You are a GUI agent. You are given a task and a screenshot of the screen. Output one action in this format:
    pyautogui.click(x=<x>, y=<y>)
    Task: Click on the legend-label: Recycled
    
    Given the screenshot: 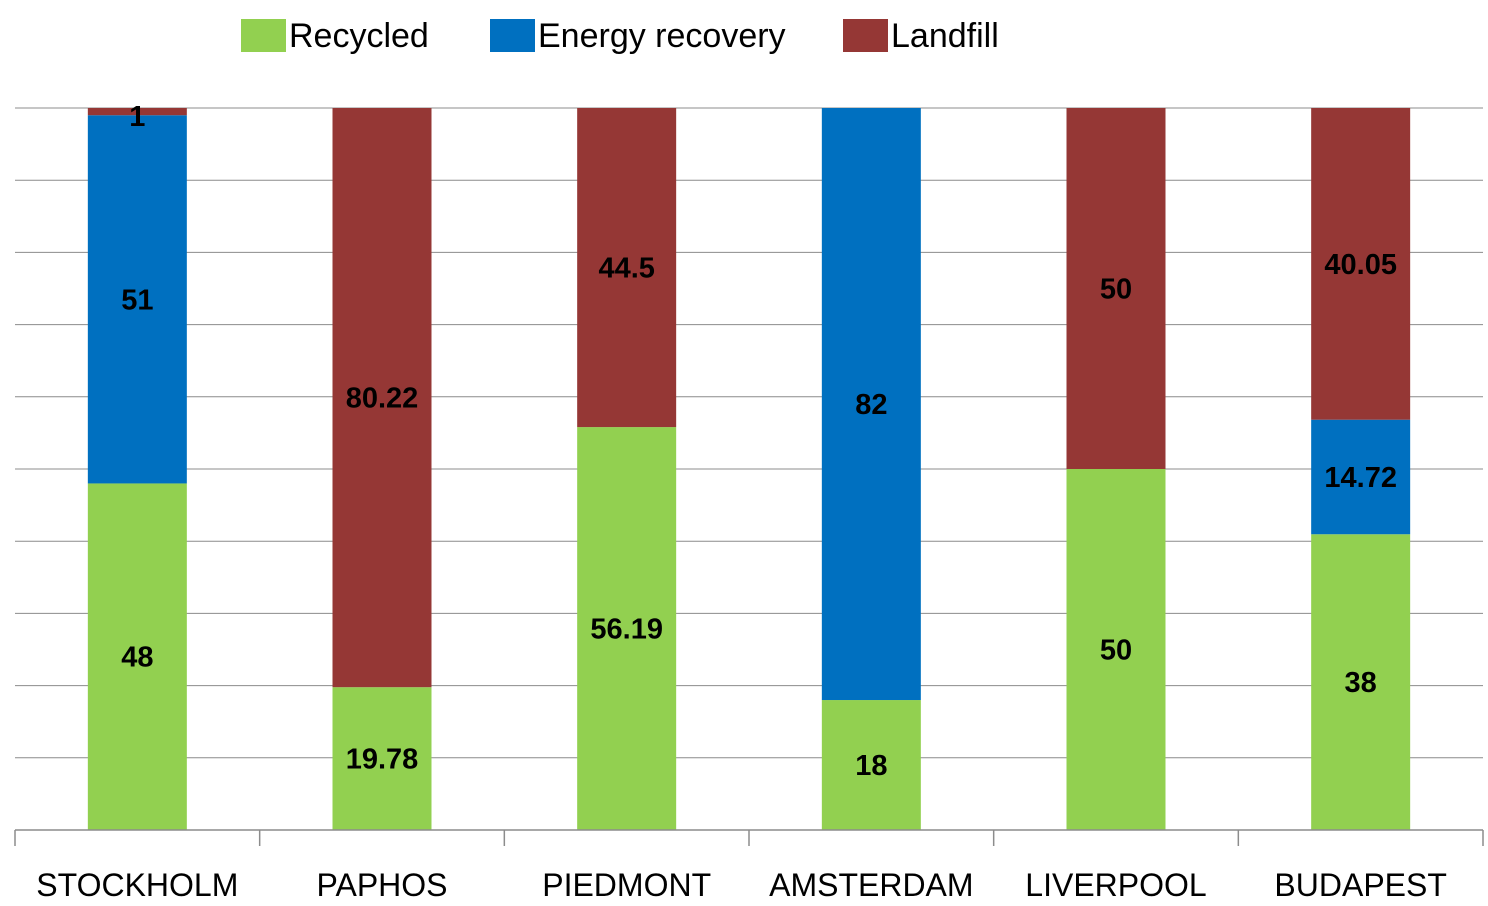 What is the action you would take?
    pyautogui.click(x=359, y=36)
    